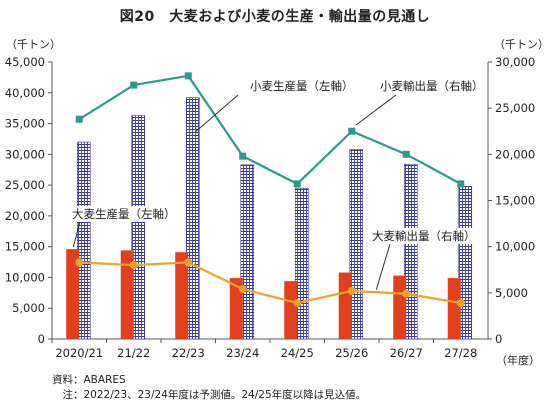 The height and width of the screenshot is (403, 550). I want to click on x-tick-label: 22/23, so click(188, 353).